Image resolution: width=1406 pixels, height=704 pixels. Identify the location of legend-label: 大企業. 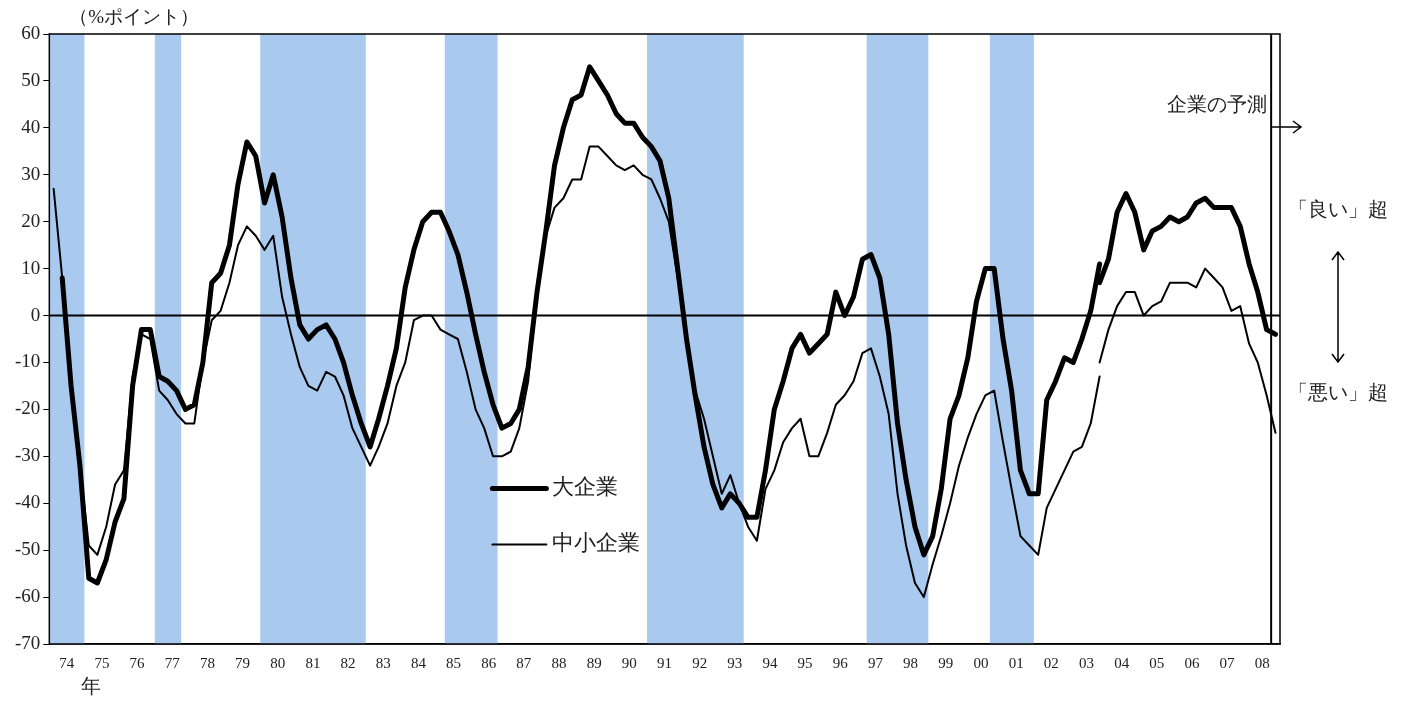
(585, 487).